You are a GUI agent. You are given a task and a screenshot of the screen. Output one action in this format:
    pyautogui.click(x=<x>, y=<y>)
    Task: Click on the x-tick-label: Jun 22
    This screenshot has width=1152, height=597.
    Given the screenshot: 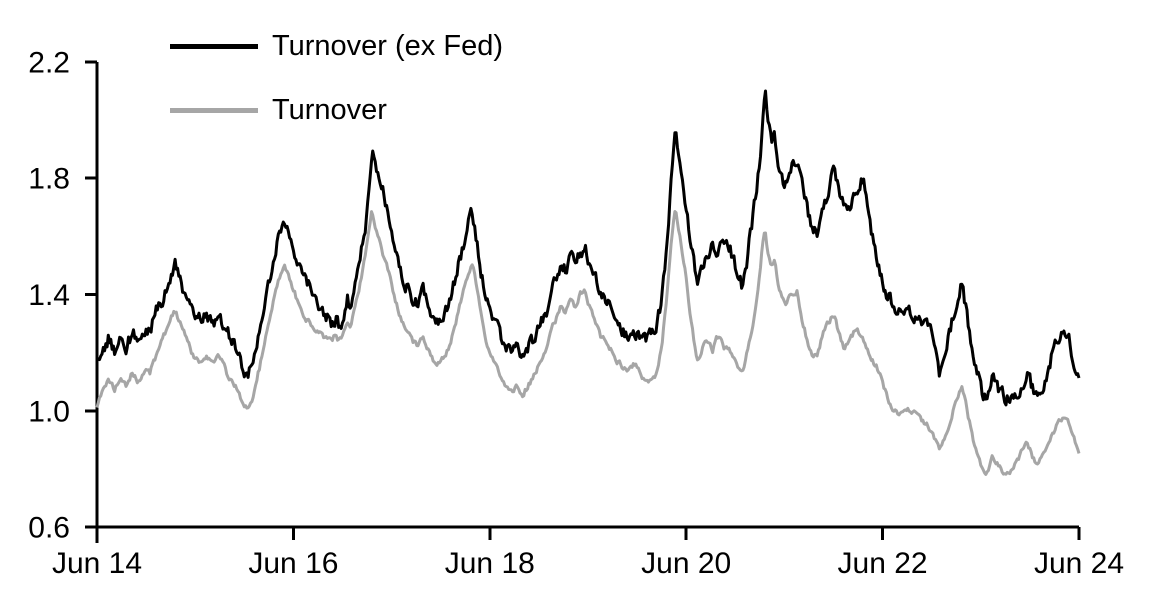 What is the action you would take?
    pyautogui.click(x=883, y=563)
    